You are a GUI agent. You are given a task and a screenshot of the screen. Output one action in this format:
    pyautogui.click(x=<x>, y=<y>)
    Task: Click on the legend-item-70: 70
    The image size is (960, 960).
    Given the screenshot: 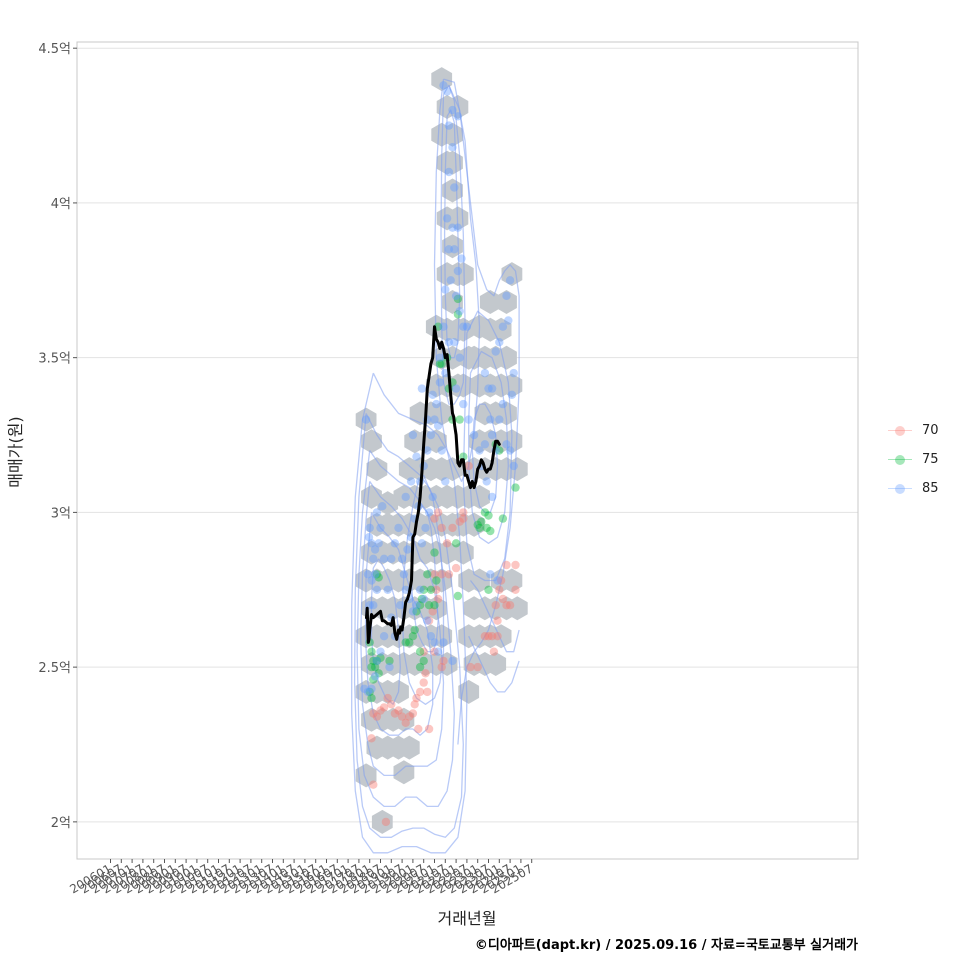 What is the action you would take?
    pyautogui.click(x=923, y=430)
    